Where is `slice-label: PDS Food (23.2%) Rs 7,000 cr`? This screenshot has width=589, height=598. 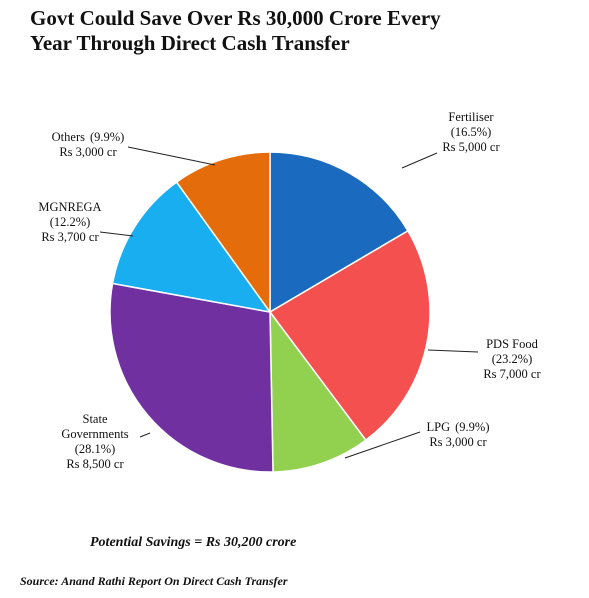 slice-label: PDS Food (23.2%) Rs 7,000 cr is located at coordinates (512, 359).